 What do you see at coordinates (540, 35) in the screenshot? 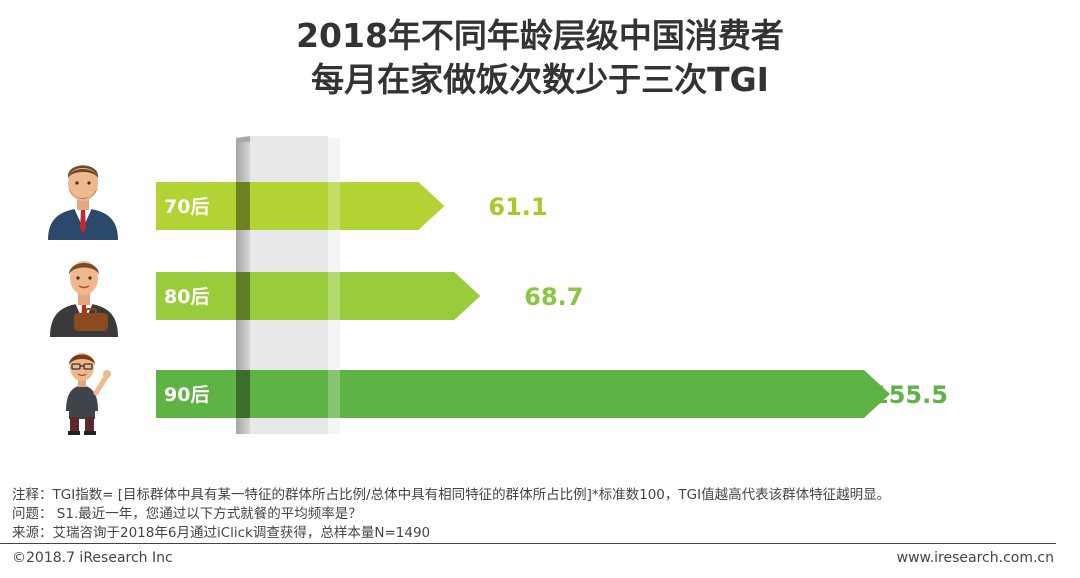
I see `chart-title-line1: 2018年不同年龄层级中国消费者` at bounding box center [540, 35].